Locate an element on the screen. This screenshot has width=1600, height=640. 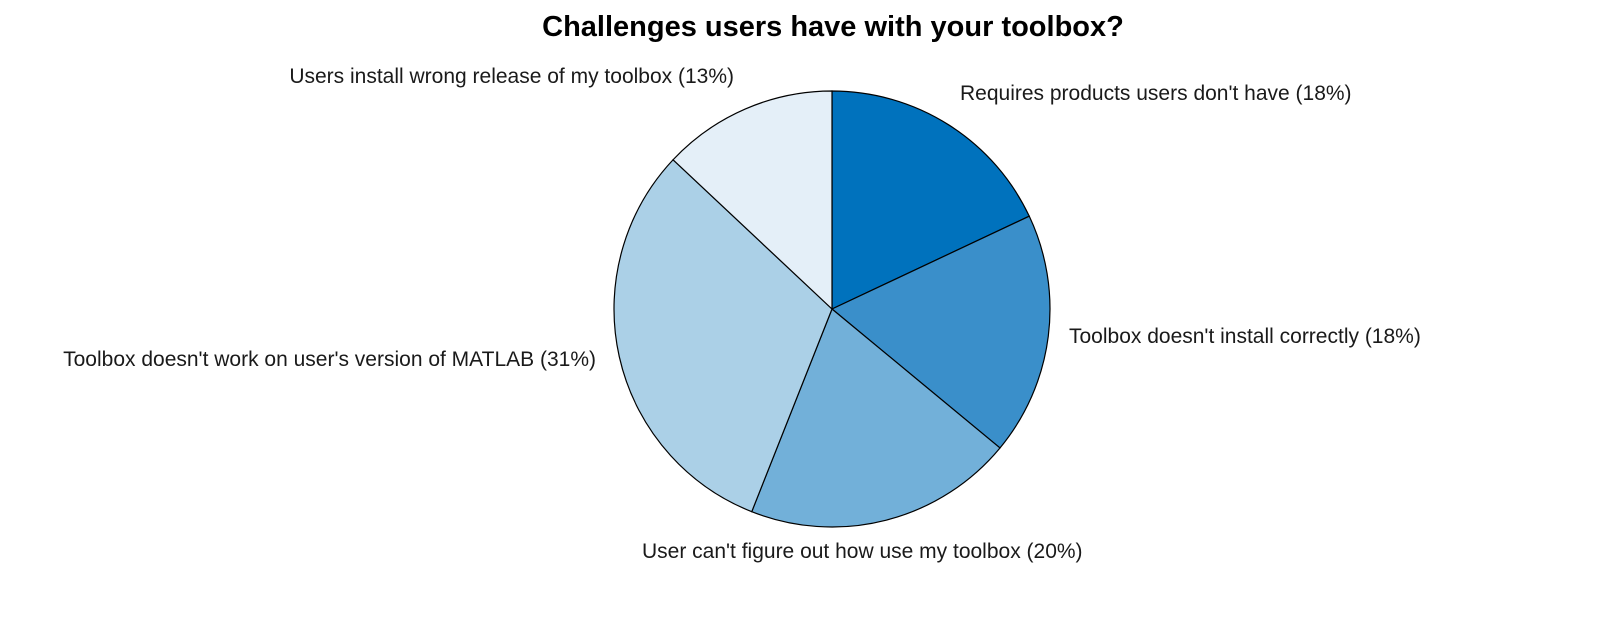
slice-label: Toolbox doesn't install correctly (18%) is located at coordinates (1245, 336).